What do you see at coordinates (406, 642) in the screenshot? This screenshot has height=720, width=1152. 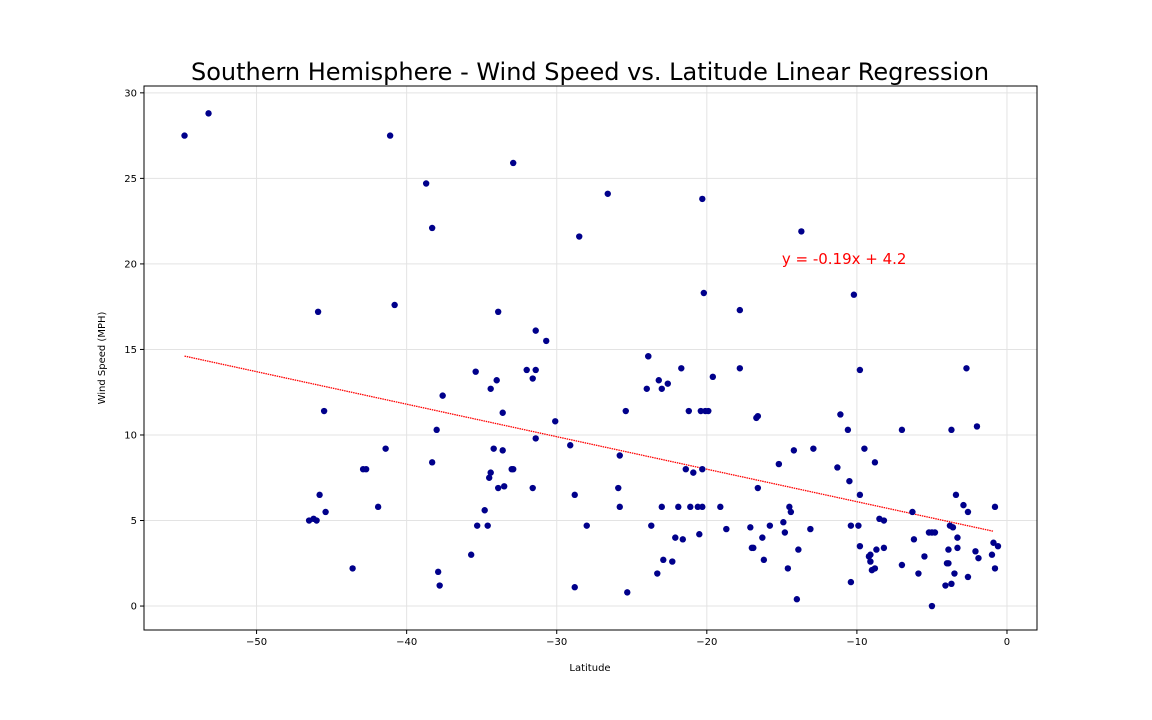 I see `x-tick-label: −40` at bounding box center [406, 642].